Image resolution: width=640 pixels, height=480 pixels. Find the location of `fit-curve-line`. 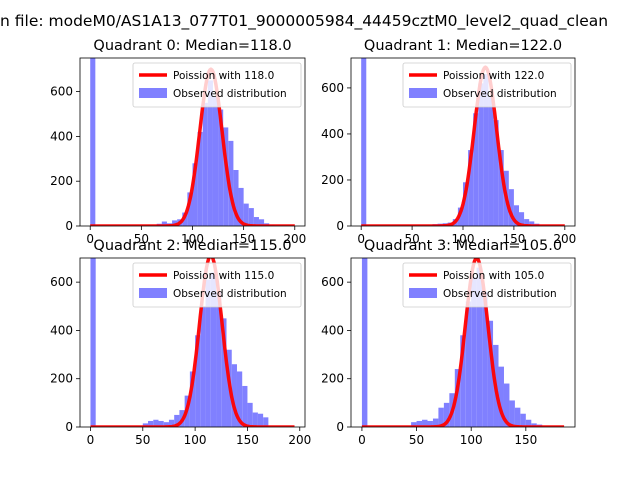

fit-curve-line is located at coordinates (192, 342).